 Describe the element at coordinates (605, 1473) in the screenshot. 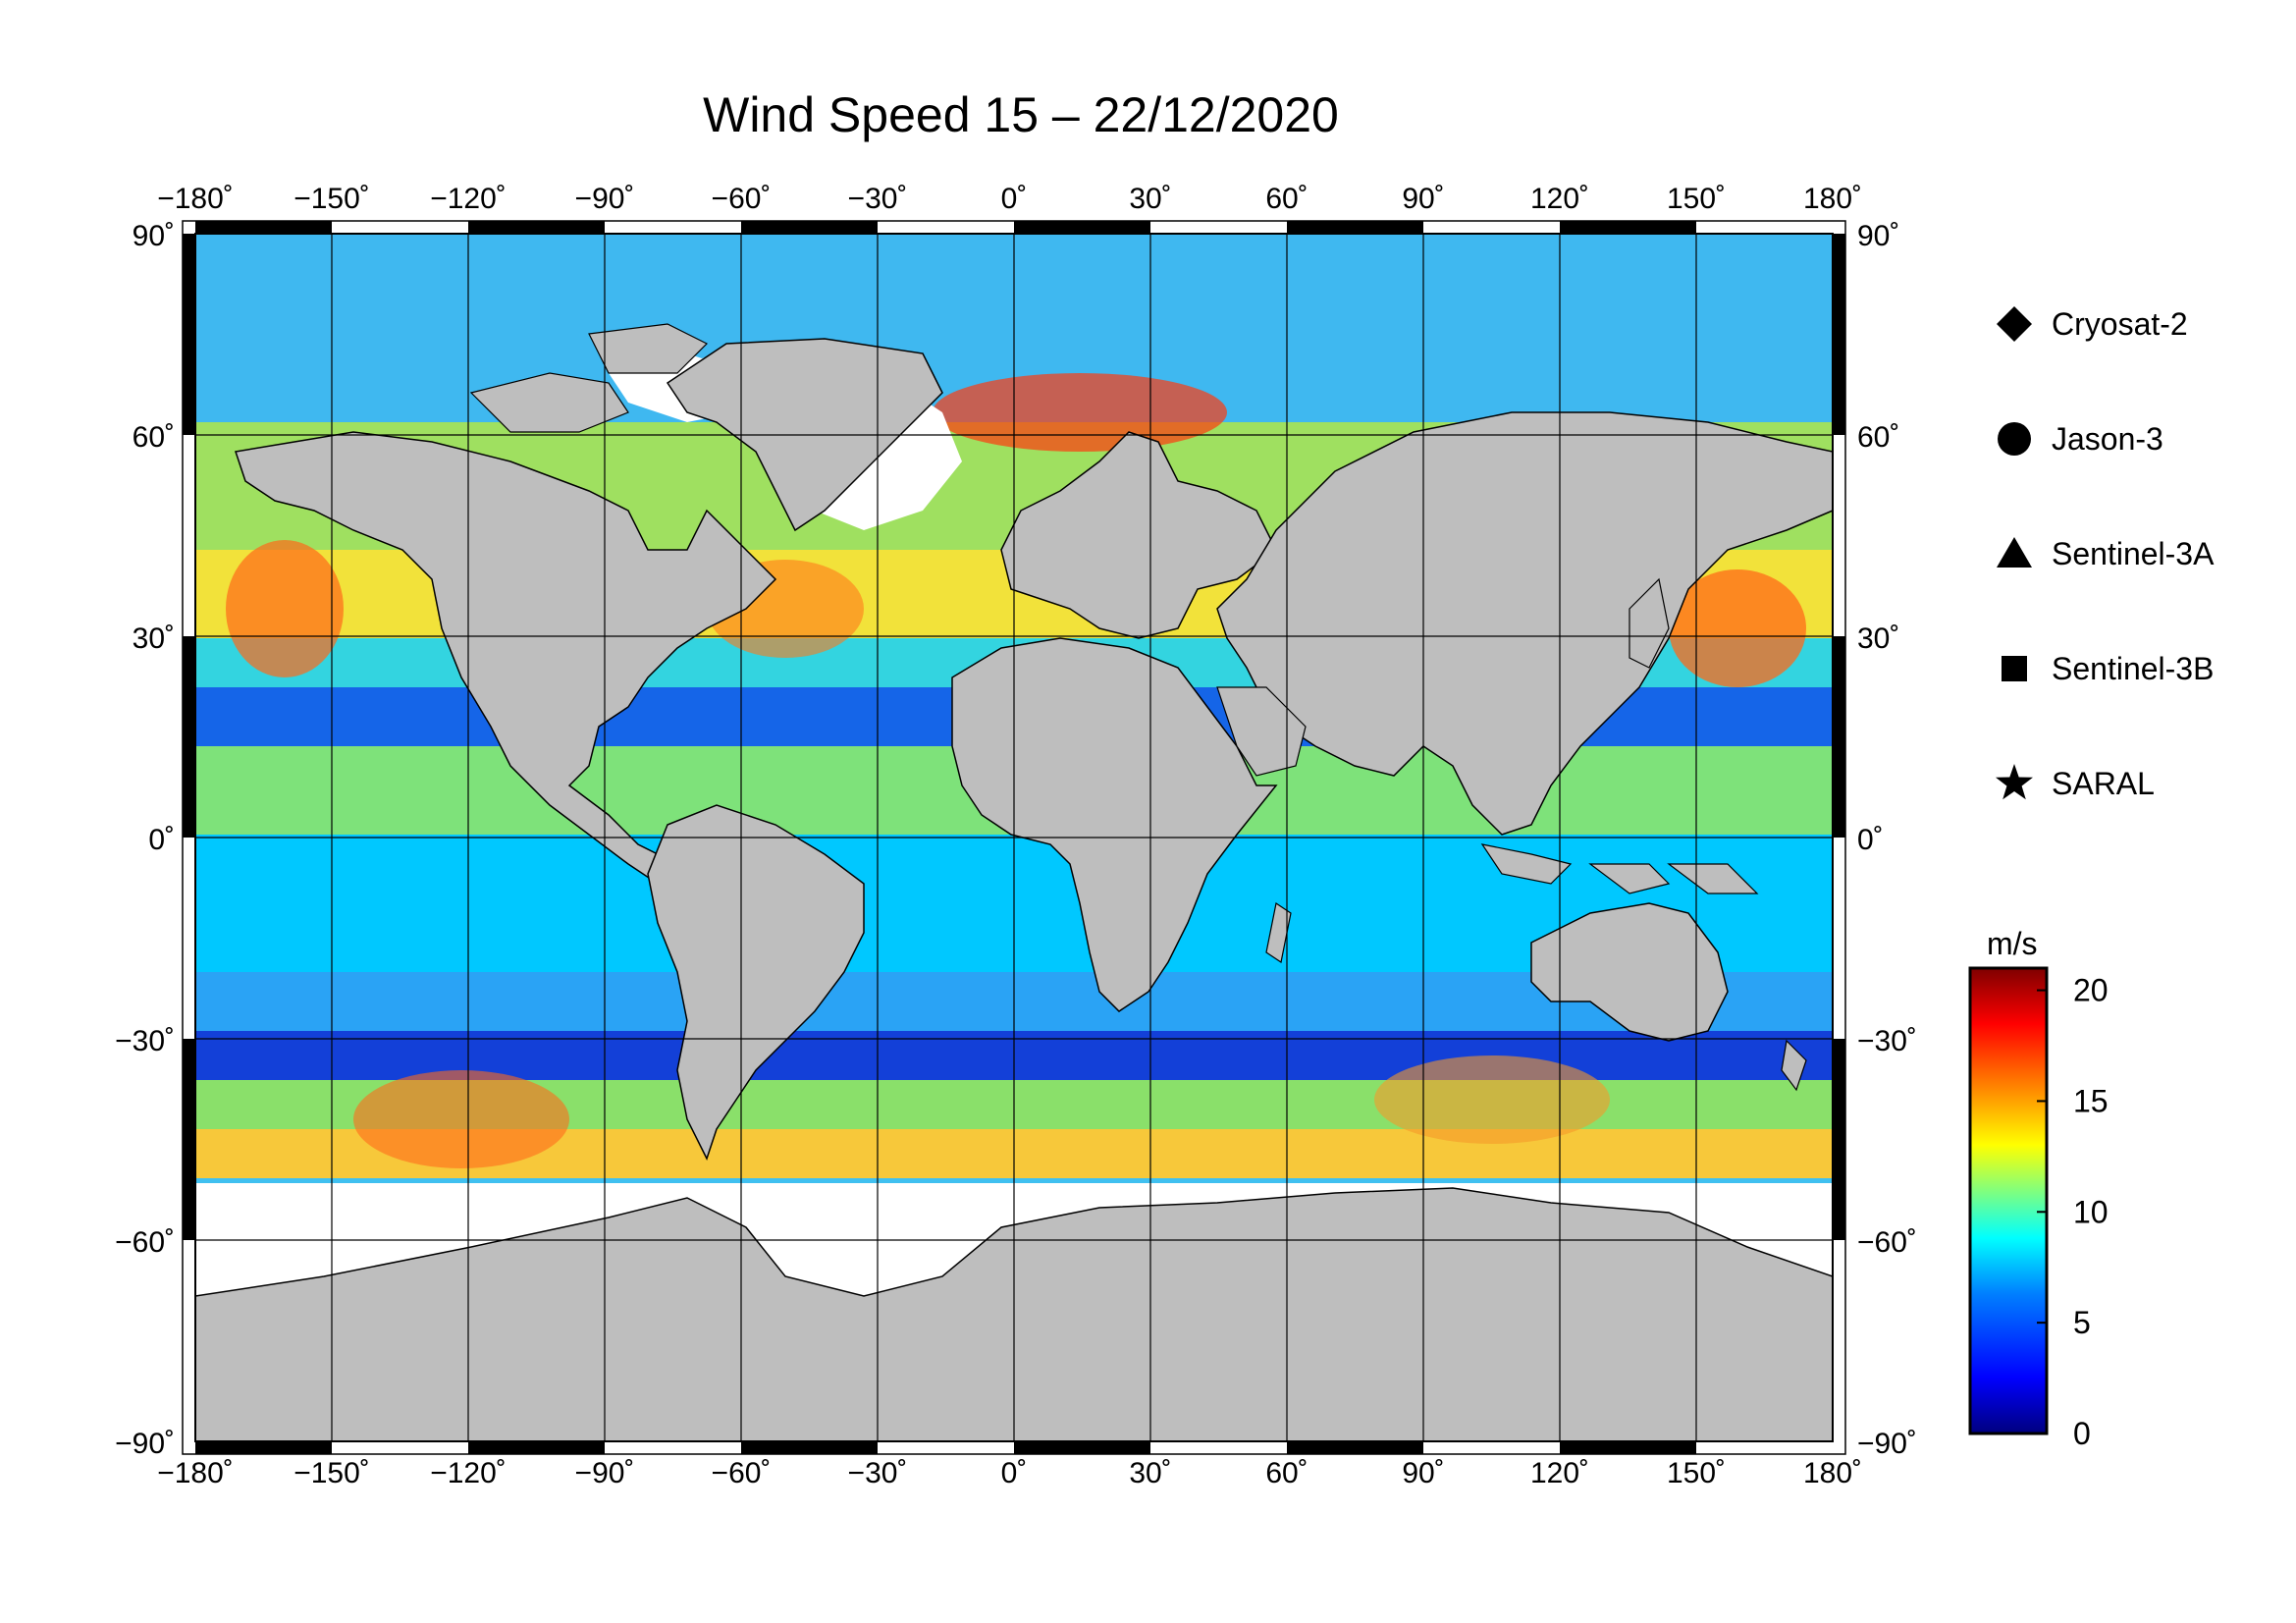

I see `lon-tick-label-bottom: −90˚` at that location.